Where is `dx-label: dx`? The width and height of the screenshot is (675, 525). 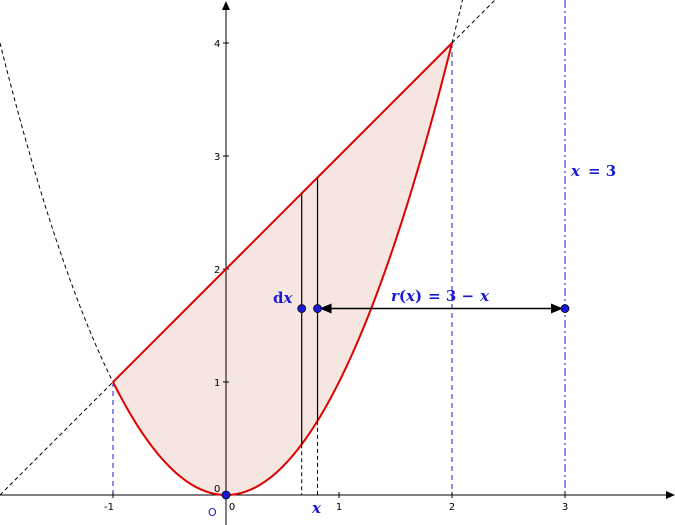
dx-label: dx is located at coordinates (283, 298).